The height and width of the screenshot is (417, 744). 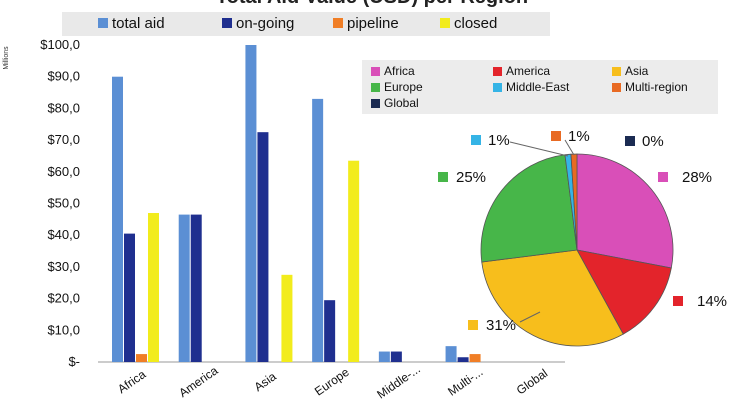 I want to click on pie-slice-asia, so click(x=552, y=298).